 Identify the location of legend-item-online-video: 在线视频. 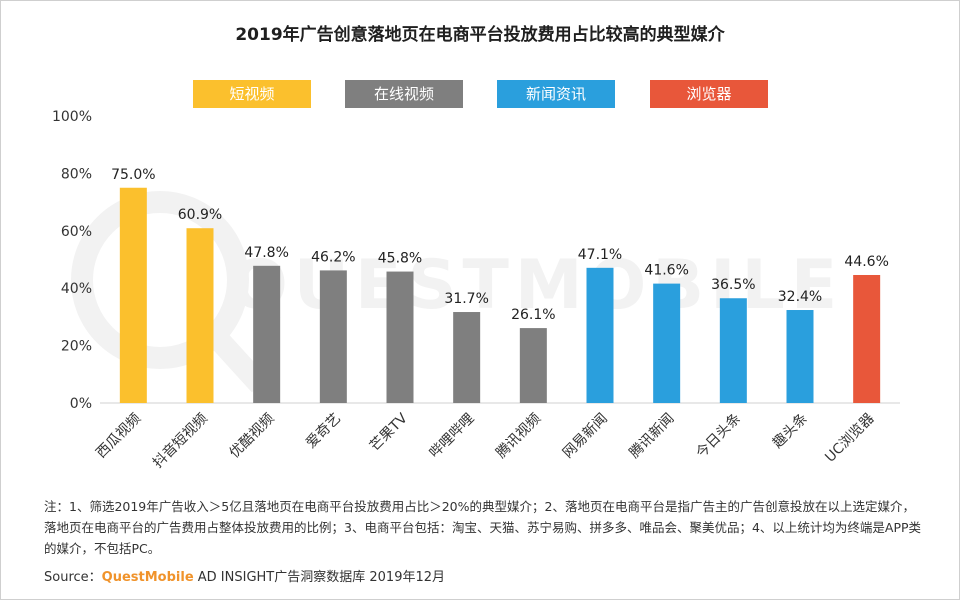
(404, 94).